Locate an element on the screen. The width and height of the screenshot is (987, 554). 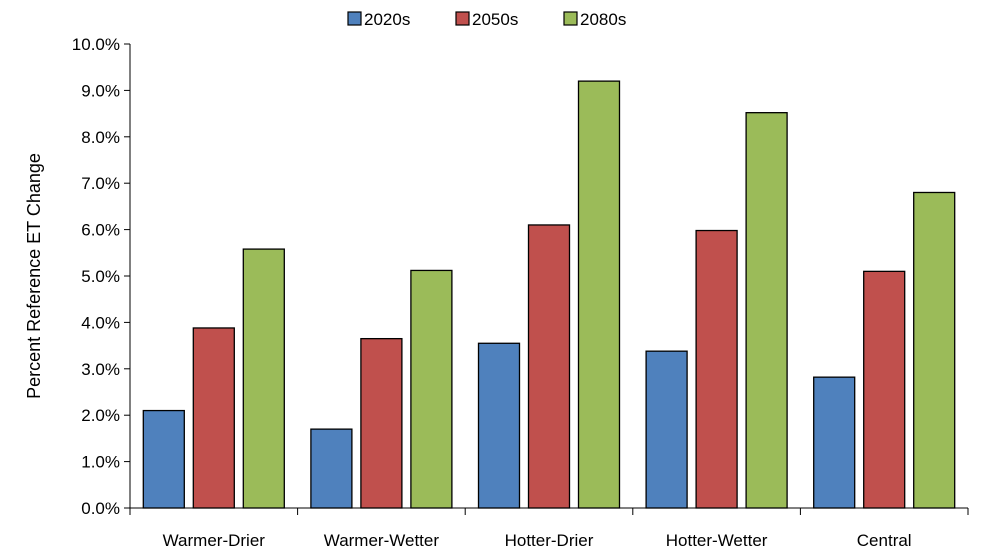
bar-2050s-warmer-wetter is located at coordinates (381, 423).